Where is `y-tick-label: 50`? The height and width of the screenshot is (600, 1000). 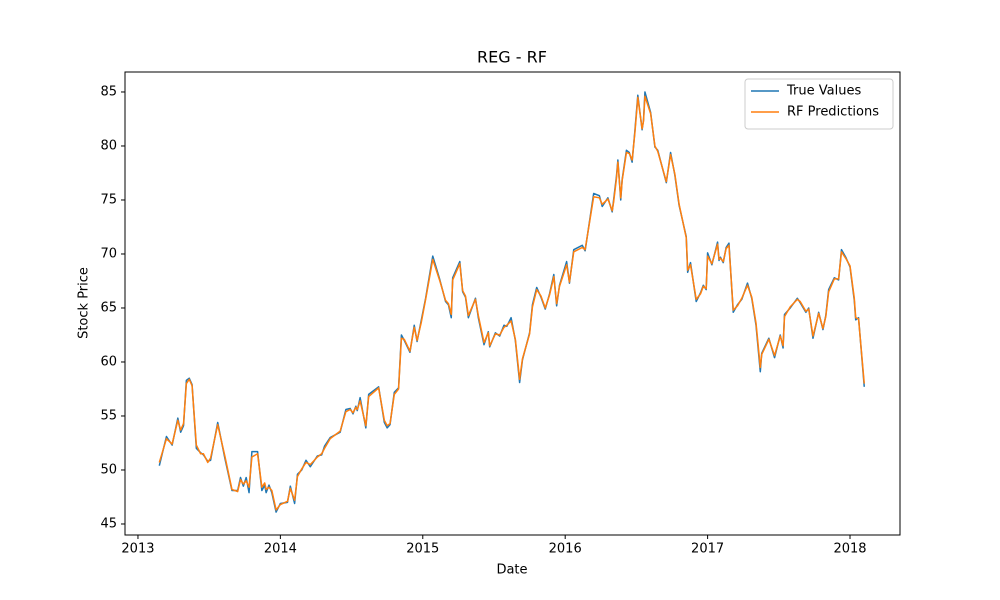
y-tick-label: 50 is located at coordinates (108, 469).